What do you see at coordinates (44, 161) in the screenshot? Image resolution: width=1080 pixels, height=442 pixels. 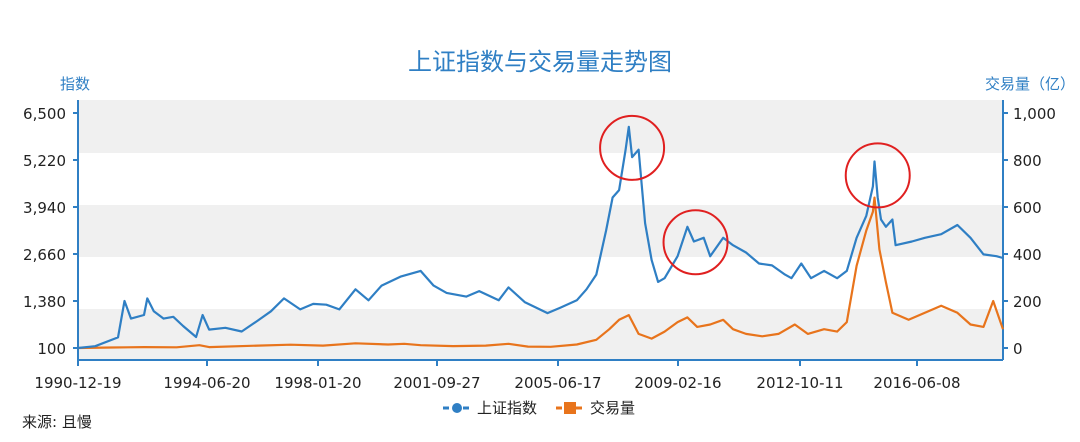 I see `left-tick-label: 5,220` at bounding box center [44, 161].